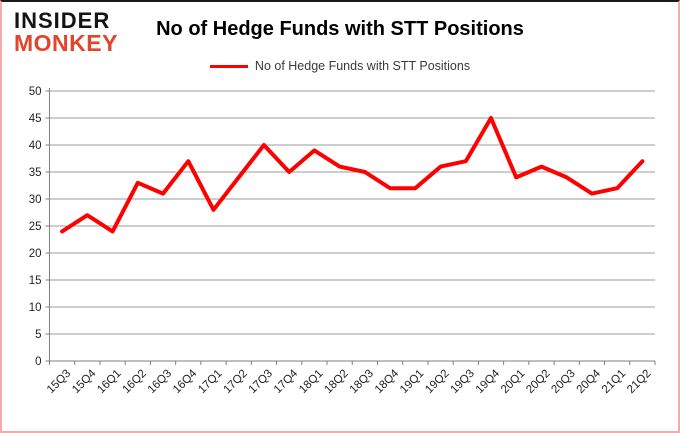  What do you see at coordinates (340, 29) in the screenshot?
I see `chart-title: No of Hedge Funds with STT Positions` at bounding box center [340, 29].